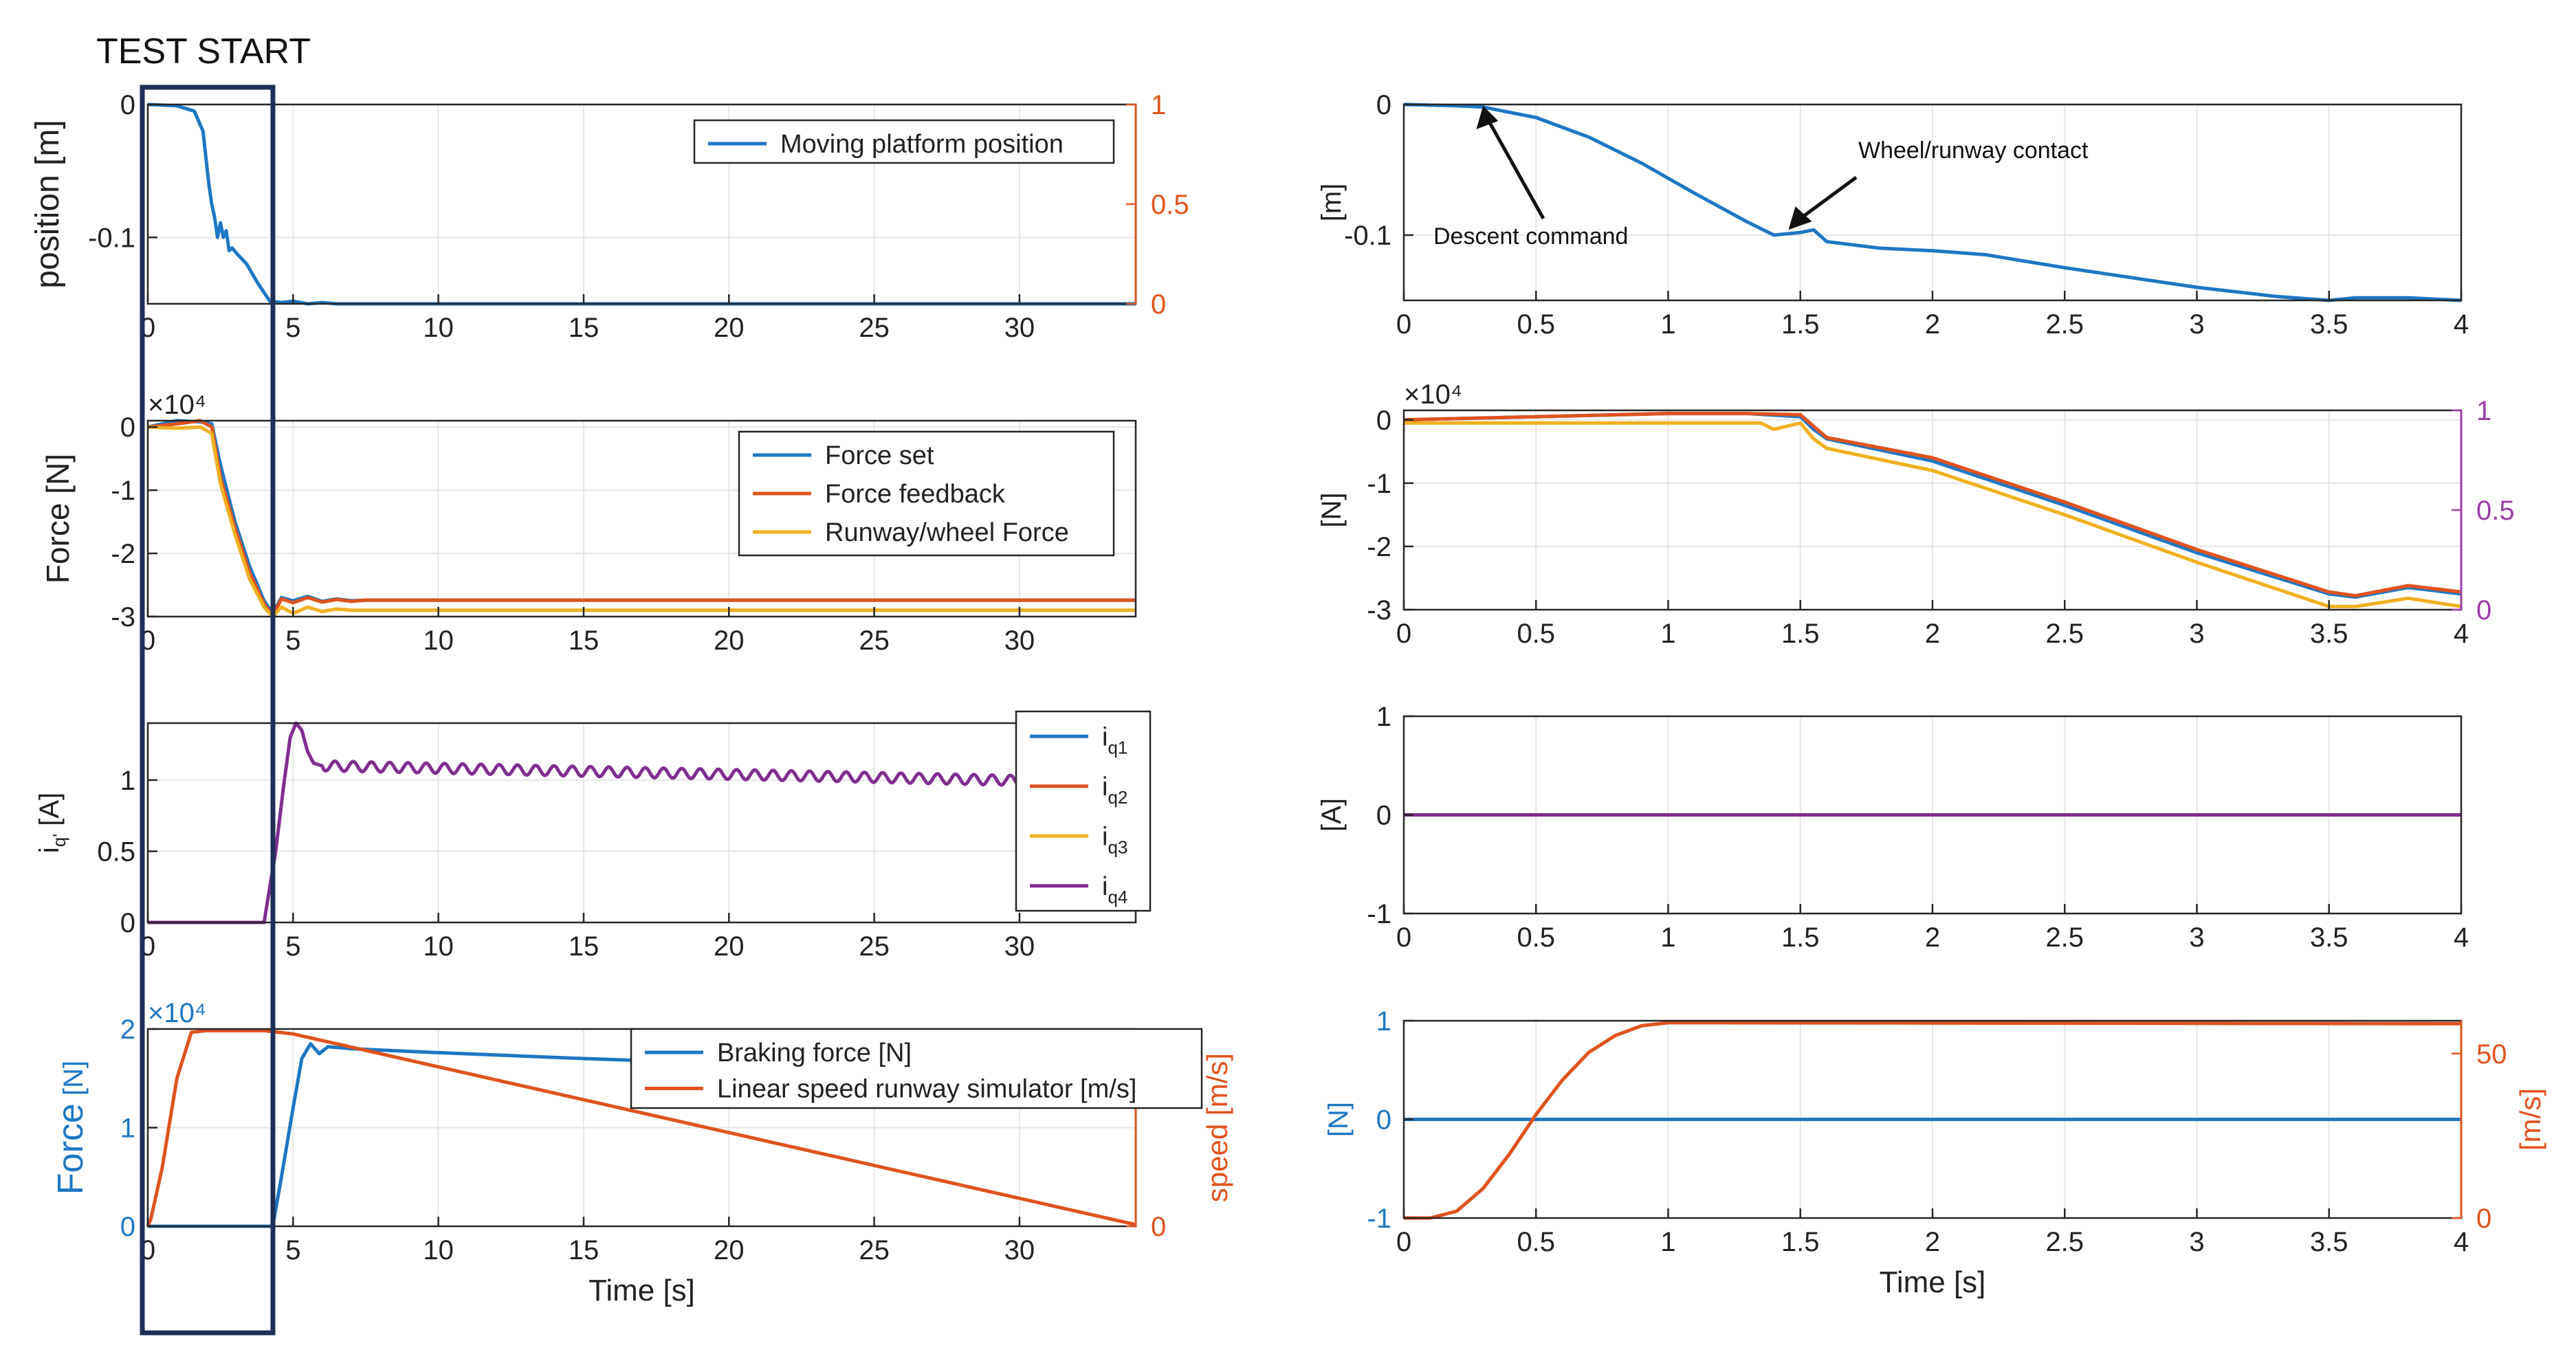  I want to click on legend-label-sub: q3, so click(1117, 847).